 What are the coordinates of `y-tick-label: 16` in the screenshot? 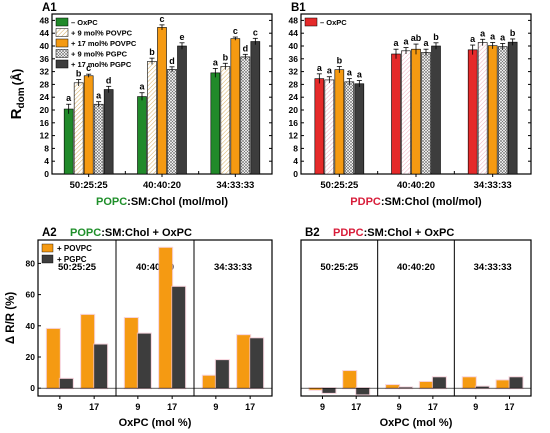 It's located at (45, 123).